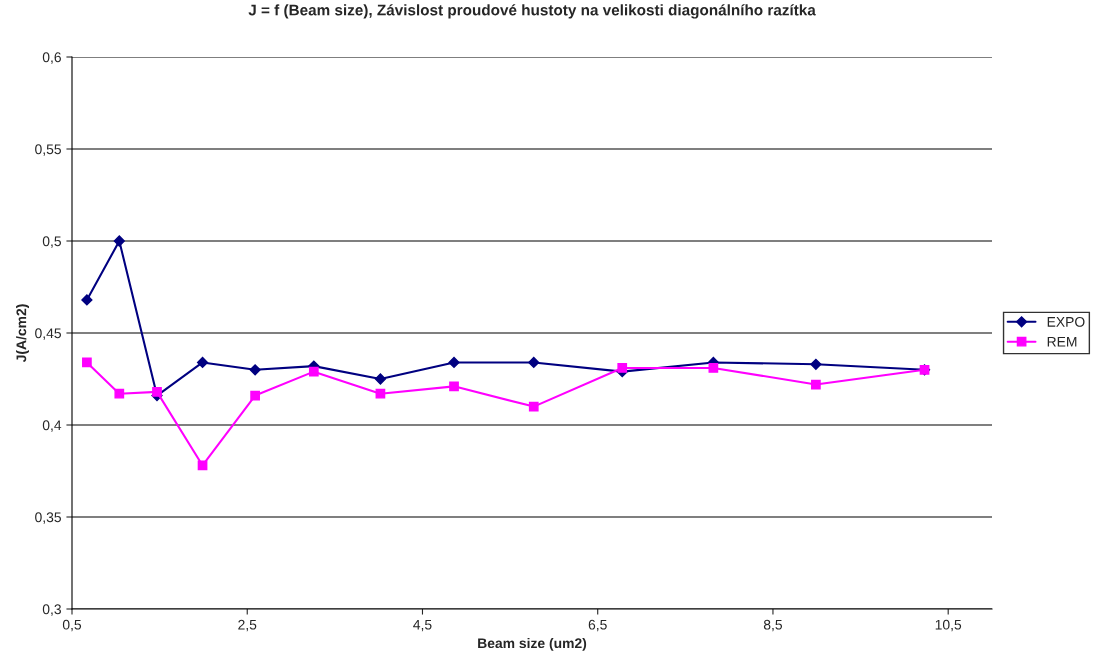 The image size is (1104, 666). Describe the element at coordinates (51, 610) in the screenshot. I see `y-tick-label: 0,3` at that location.